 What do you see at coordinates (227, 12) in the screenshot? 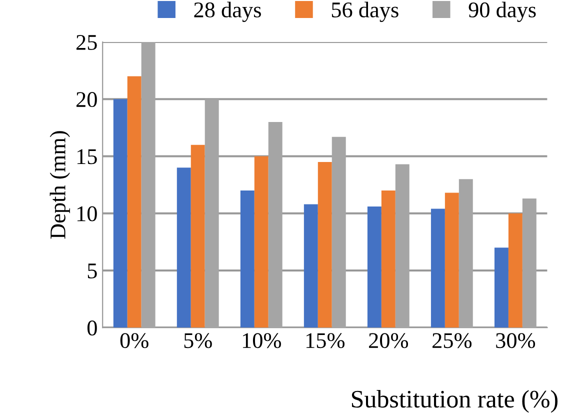
I see `legend-label: 28 days` at bounding box center [227, 12].